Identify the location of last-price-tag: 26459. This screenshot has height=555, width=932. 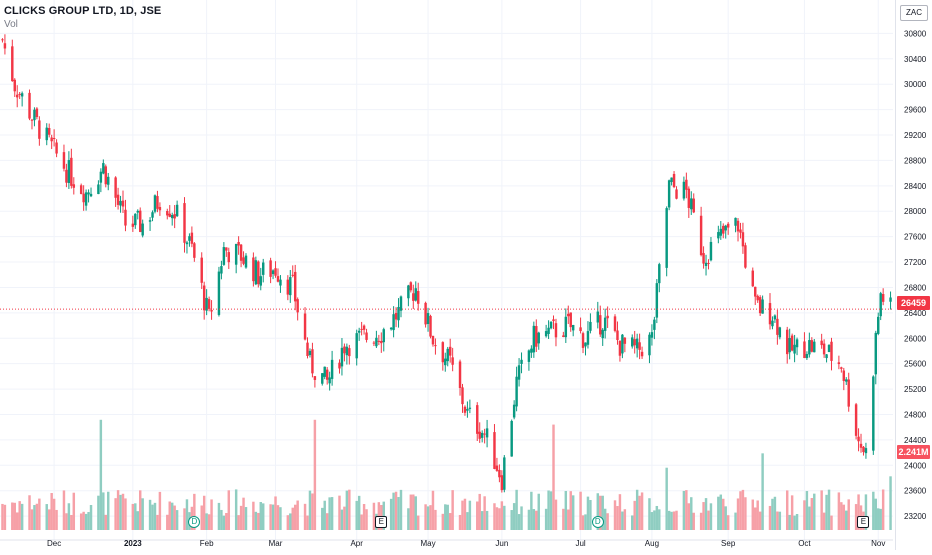
(913, 303).